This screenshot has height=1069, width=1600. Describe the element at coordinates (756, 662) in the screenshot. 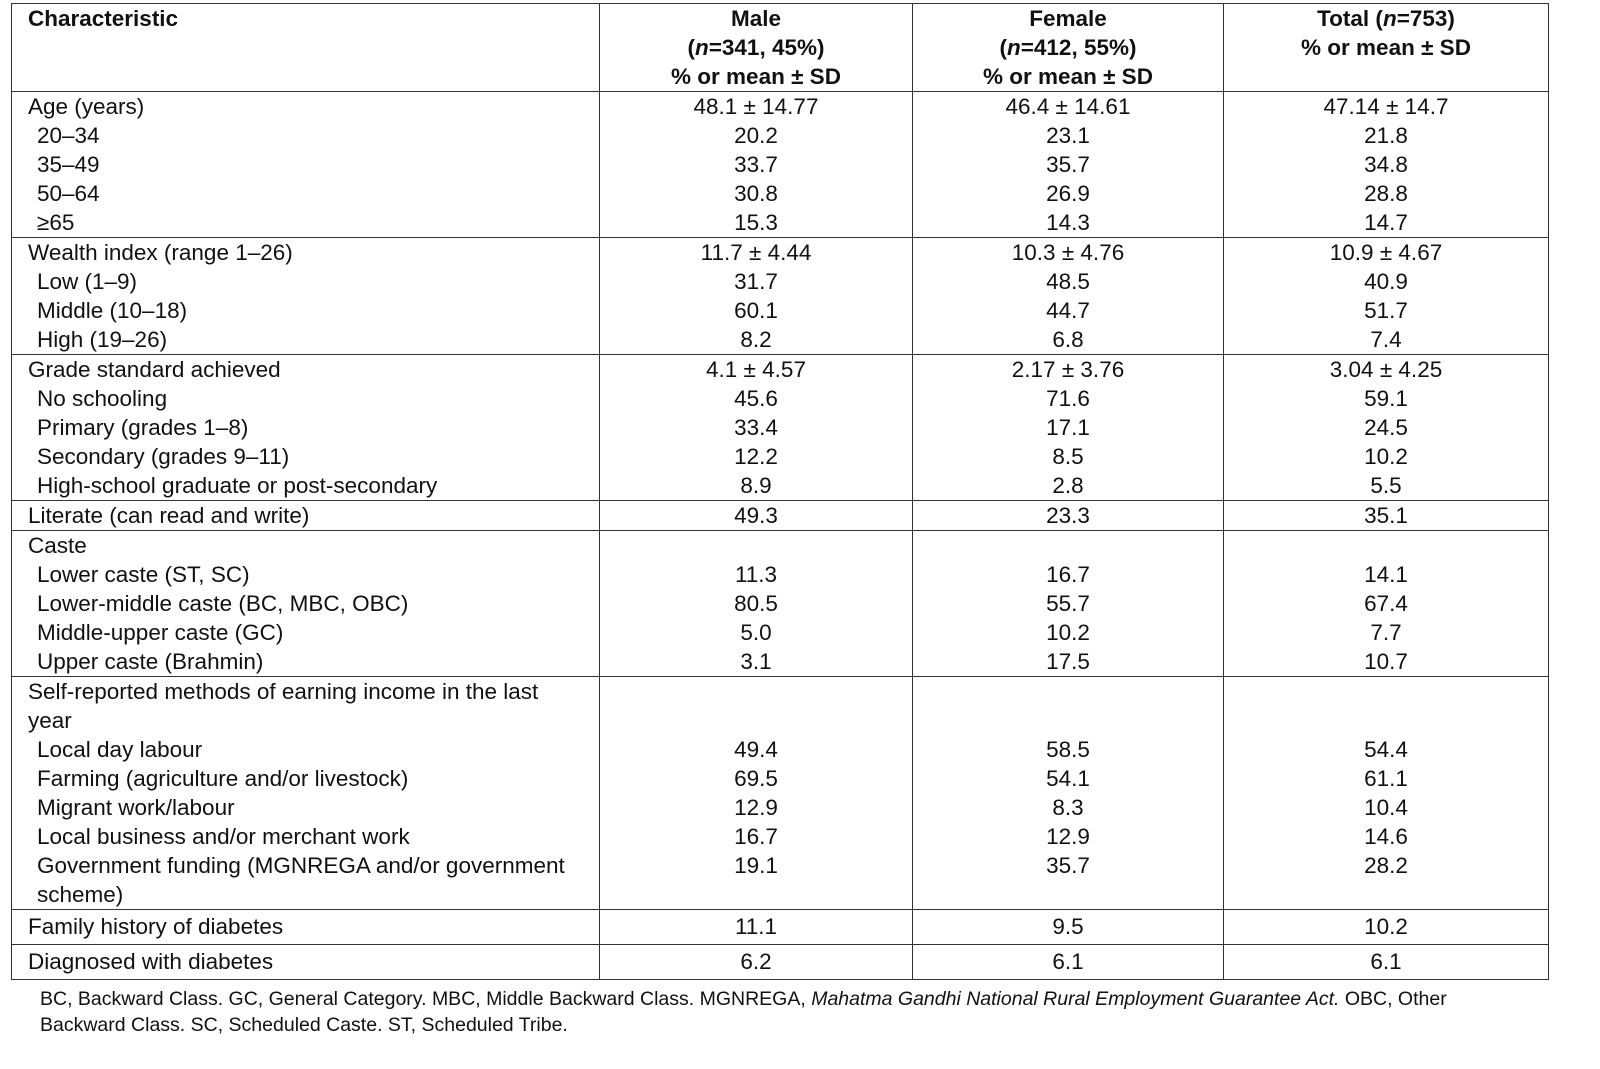

I see `male-value: 3.1` at that location.